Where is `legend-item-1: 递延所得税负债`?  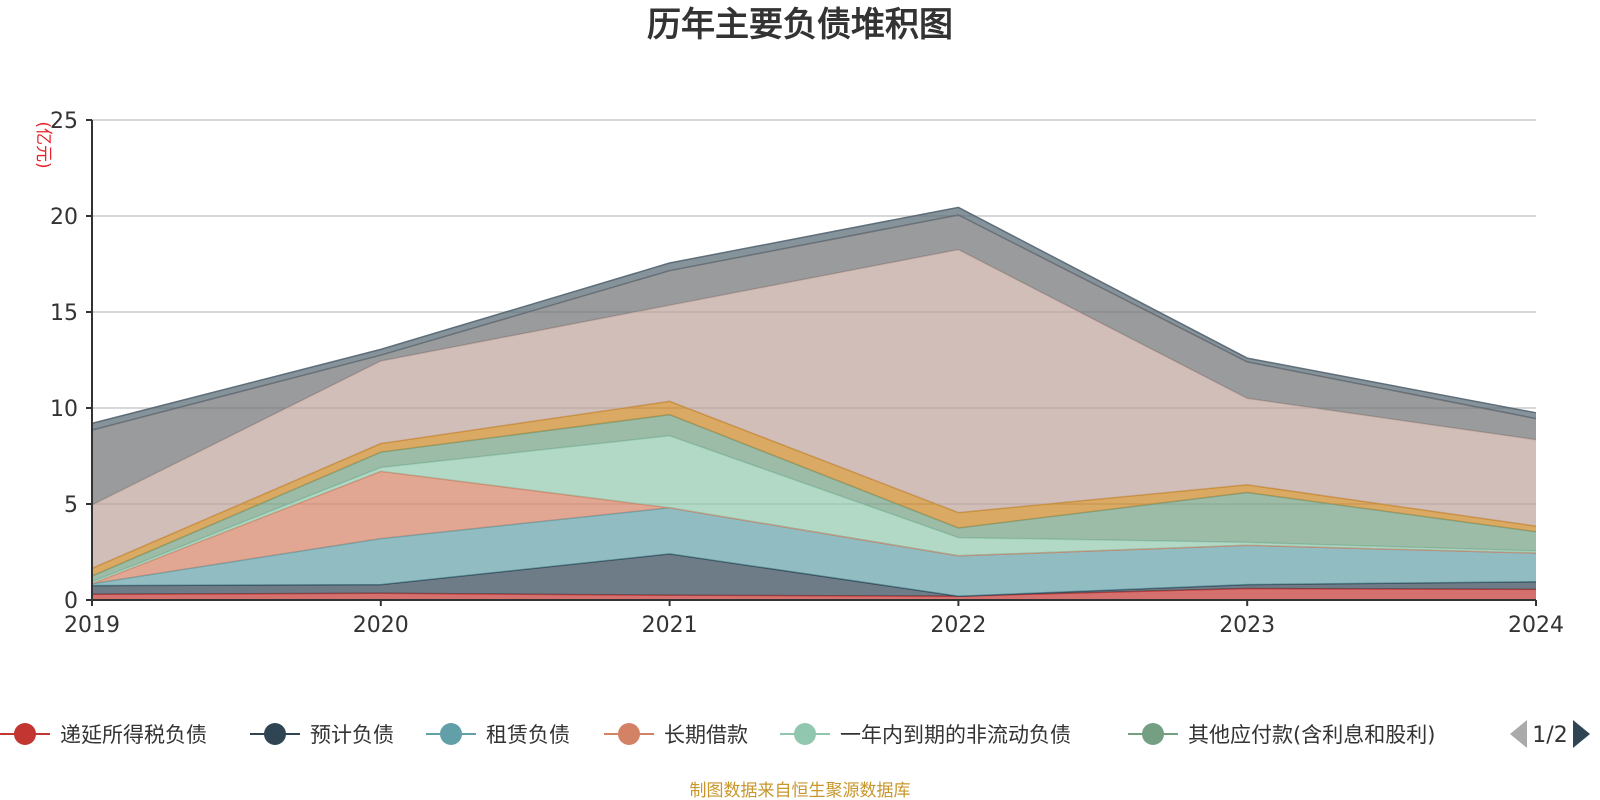 legend-item-1: 递延所得税负债 is located at coordinates (103, 735).